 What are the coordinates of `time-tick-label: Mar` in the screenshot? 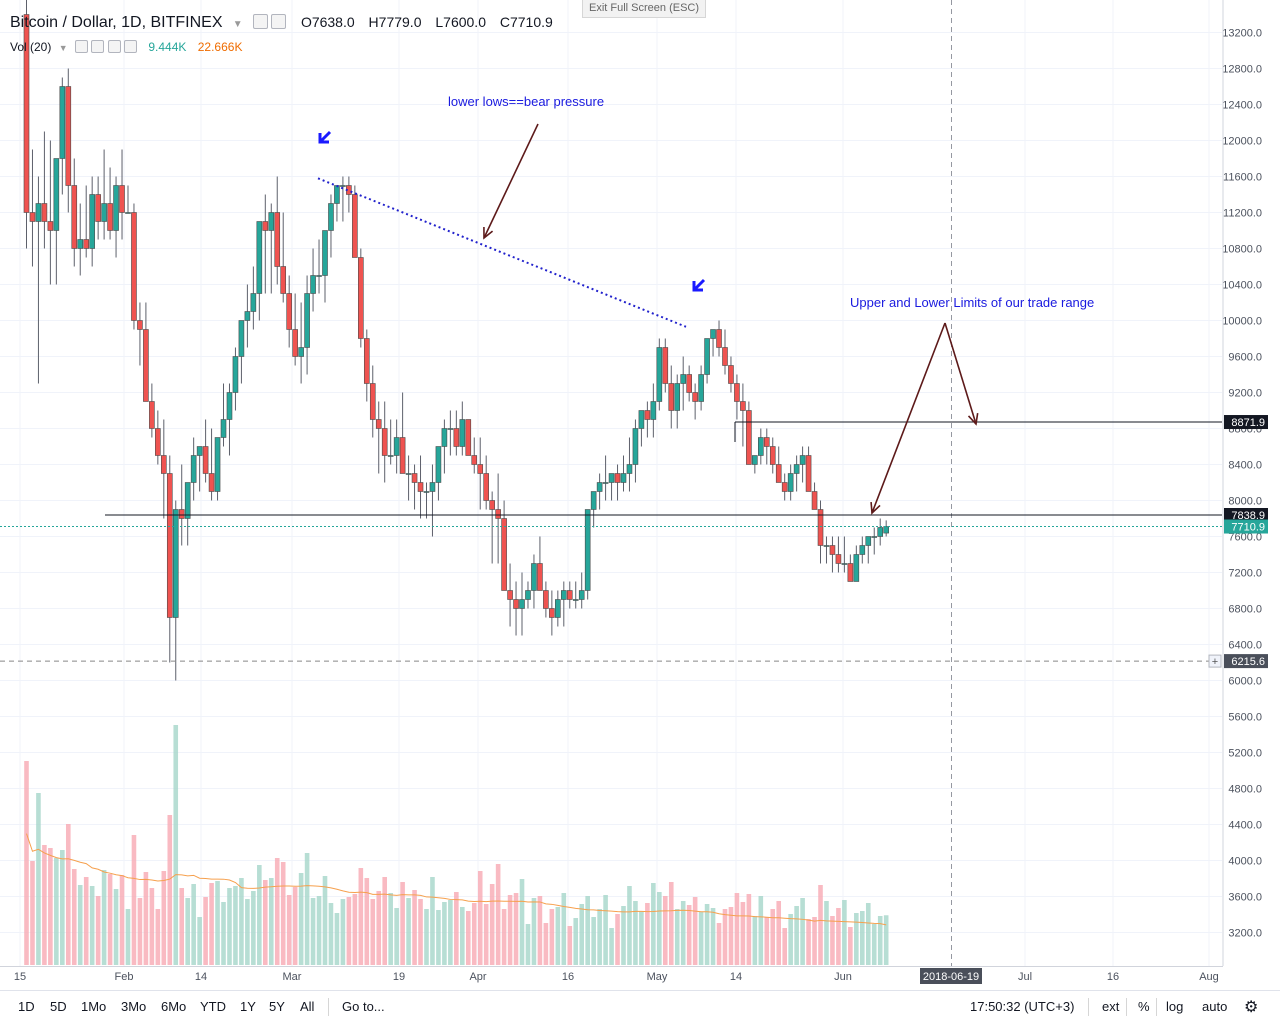 It's located at (292, 977).